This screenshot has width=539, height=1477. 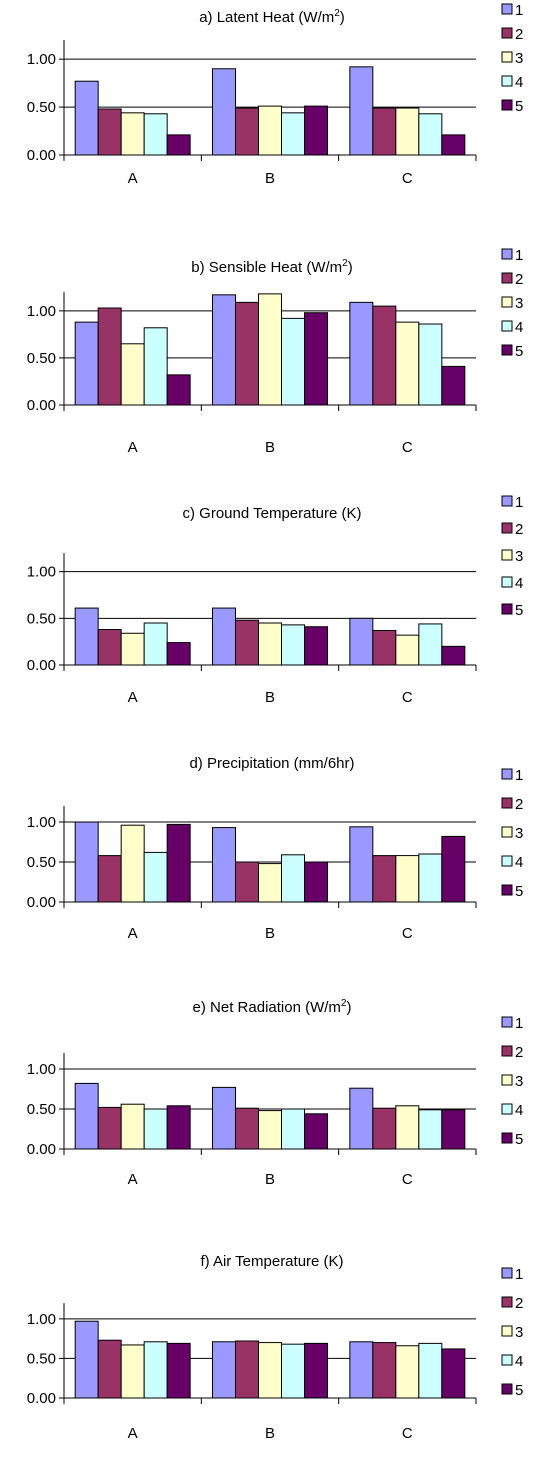 I want to click on bar-series-3-B, so click(x=270, y=644).